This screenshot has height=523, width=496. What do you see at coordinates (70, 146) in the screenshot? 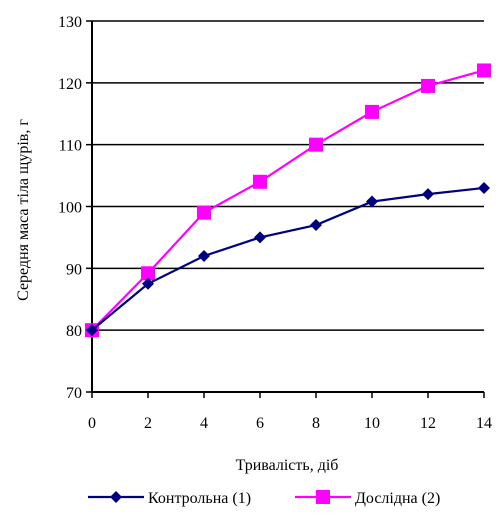
I see `y-tick-label: 110` at bounding box center [70, 146].